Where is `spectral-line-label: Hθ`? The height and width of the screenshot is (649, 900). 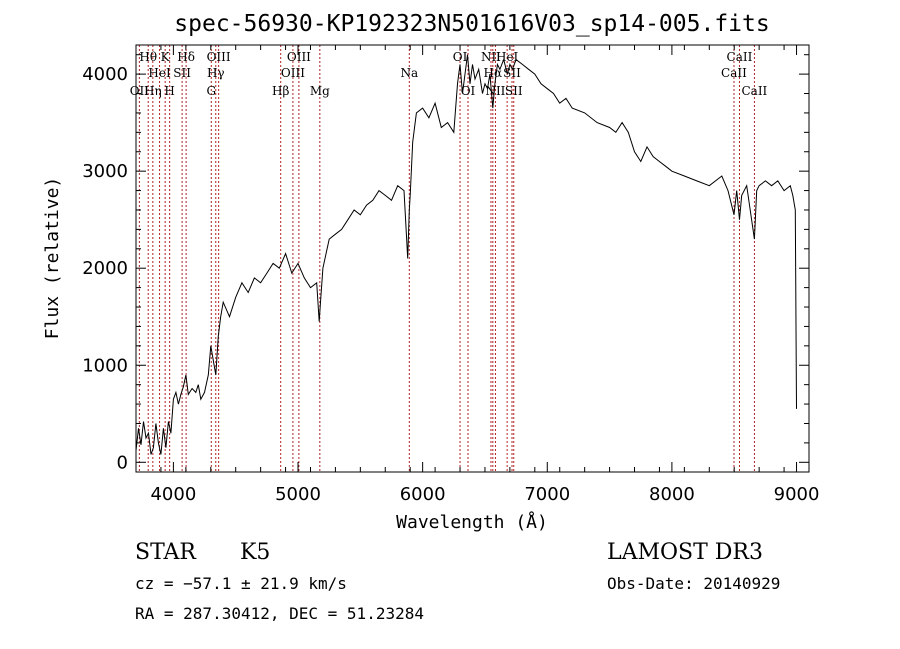
spectral-line-label: Hθ is located at coordinates (148, 57).